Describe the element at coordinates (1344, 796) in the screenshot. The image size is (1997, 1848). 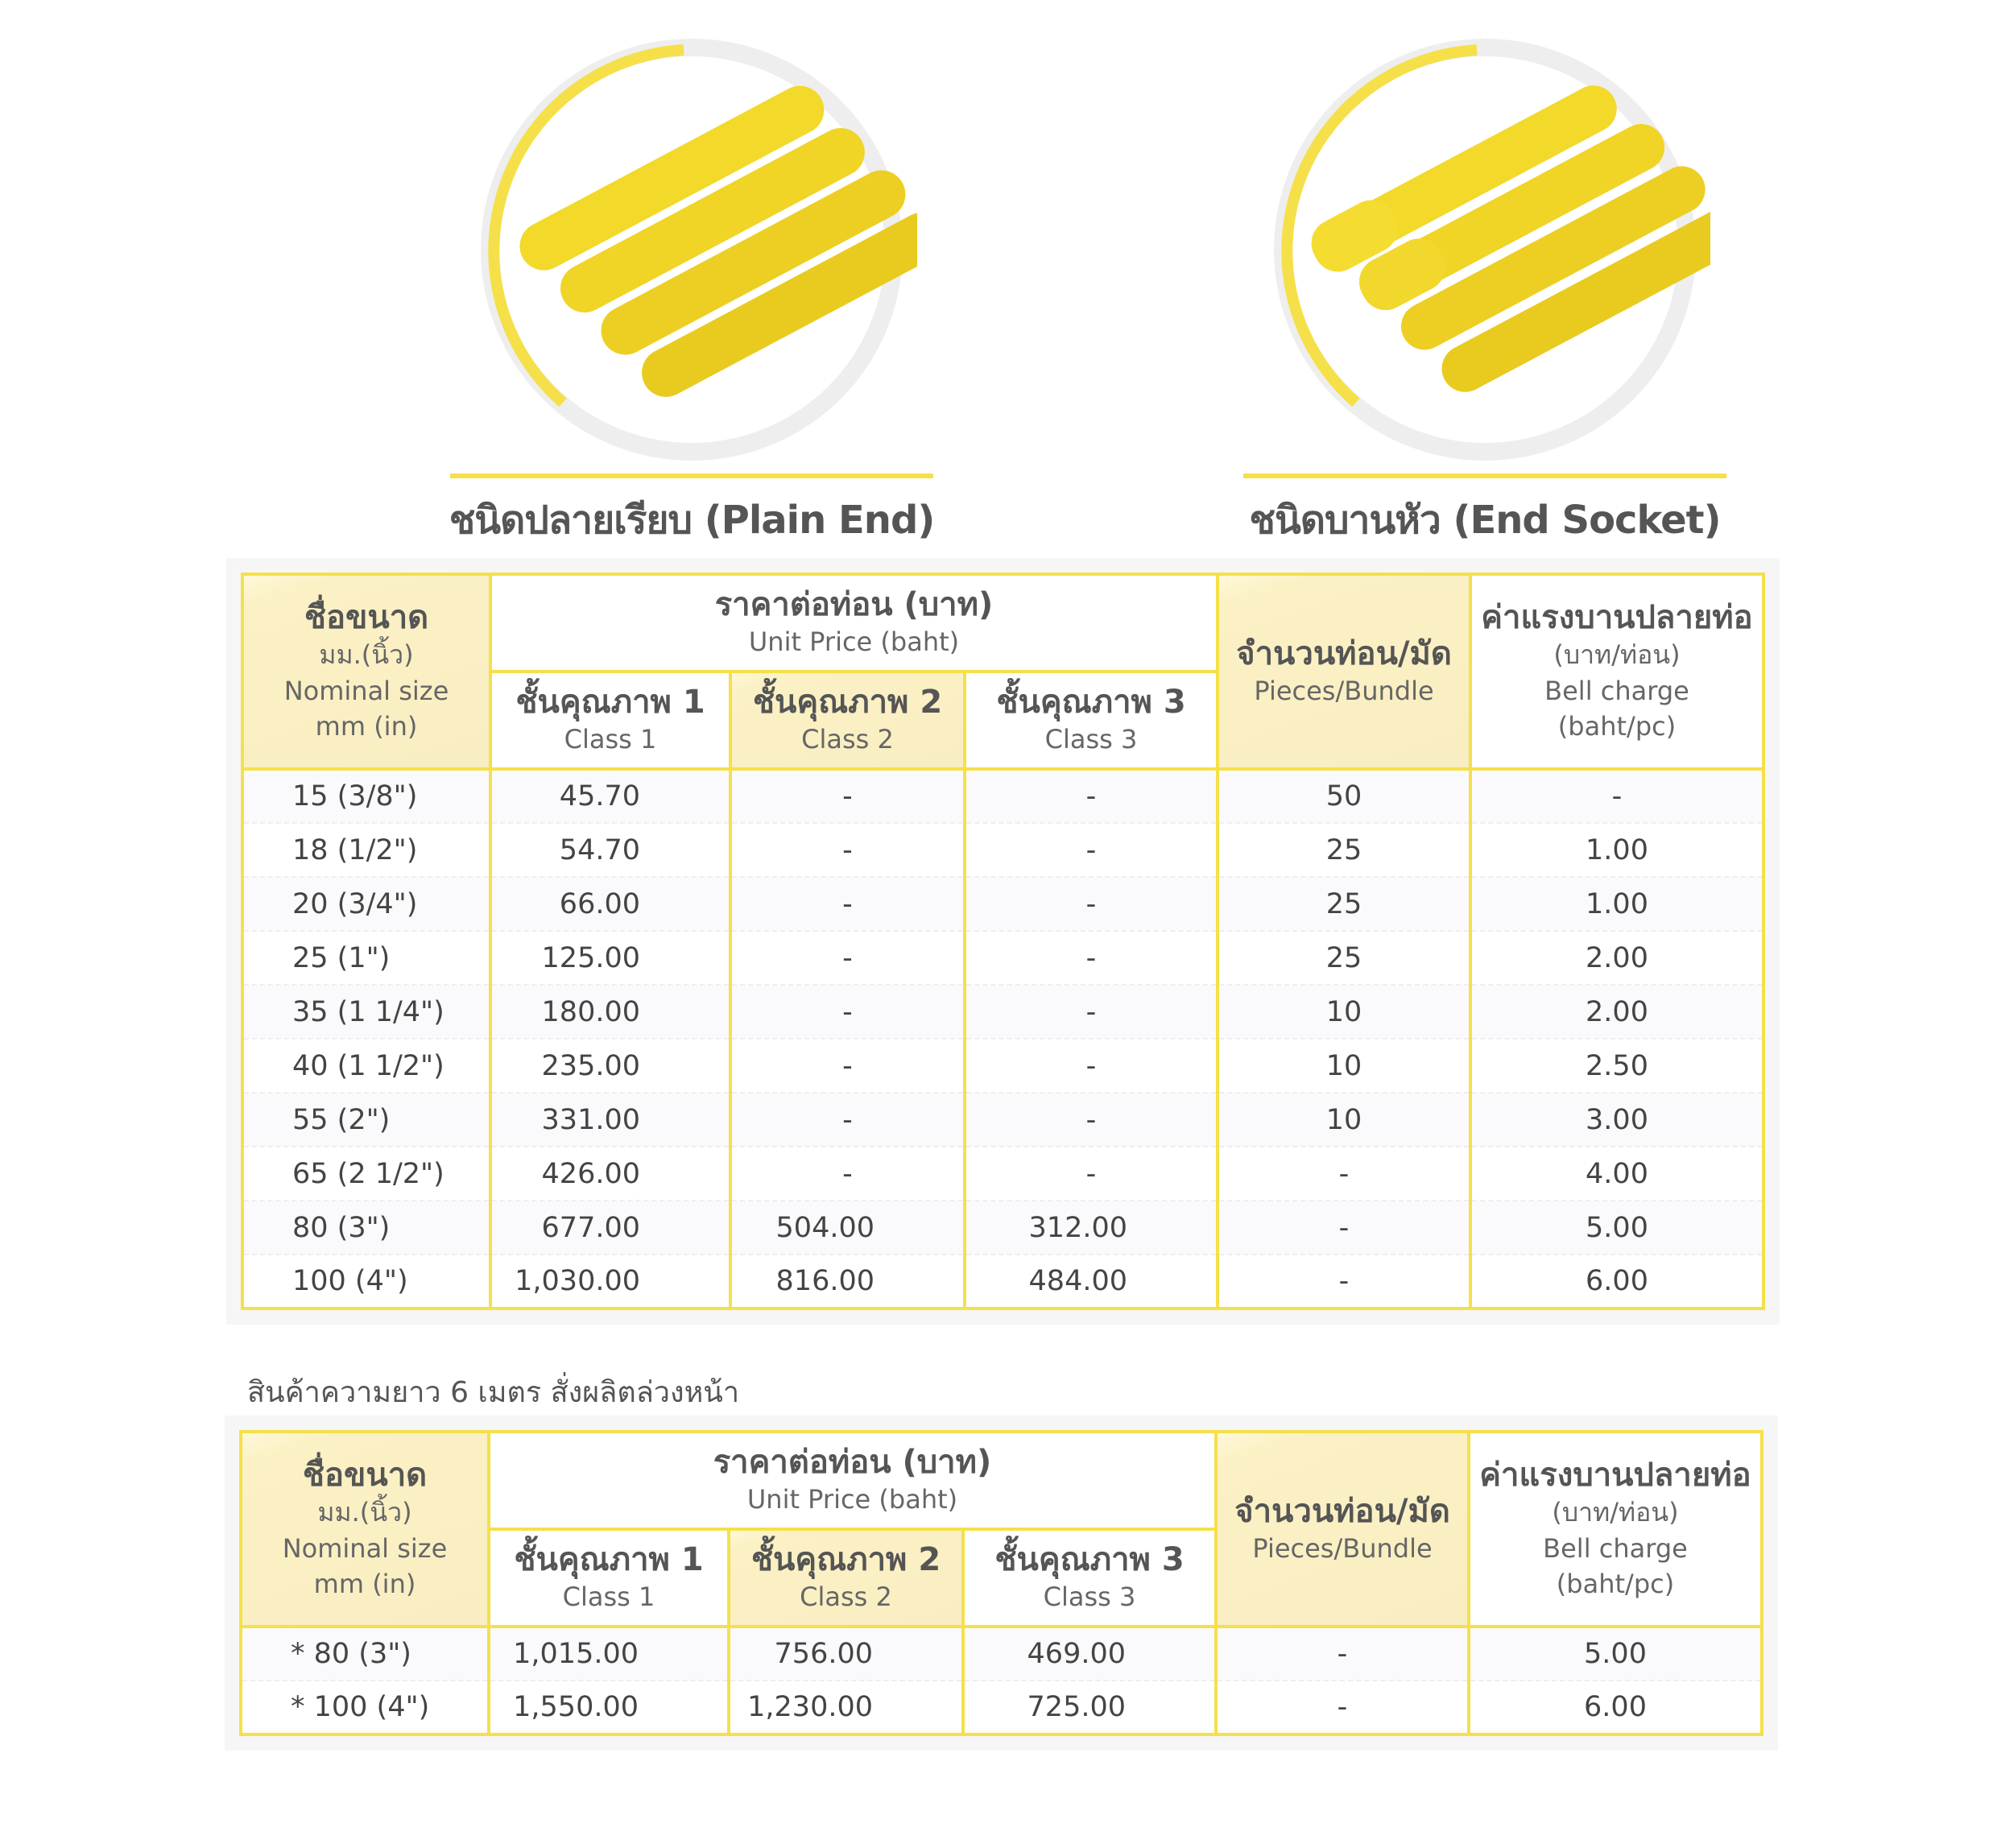
I see `table-cell: 50` at that location.